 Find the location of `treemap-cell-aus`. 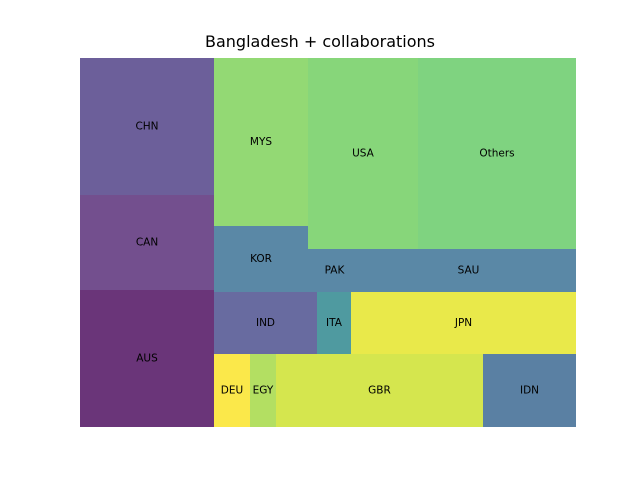

treemap-cell-aus is located at coordinates (147, 358).